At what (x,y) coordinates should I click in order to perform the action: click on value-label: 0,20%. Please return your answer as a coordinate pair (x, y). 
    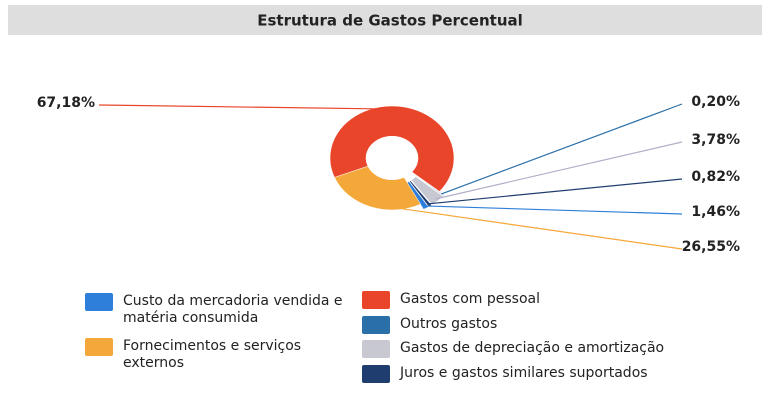
    Looking at the image, I should click on (715, 102).